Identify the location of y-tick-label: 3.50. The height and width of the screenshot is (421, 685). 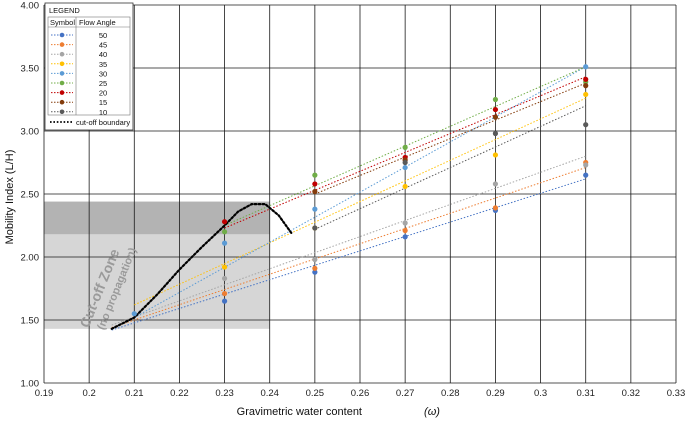
(30, 69).